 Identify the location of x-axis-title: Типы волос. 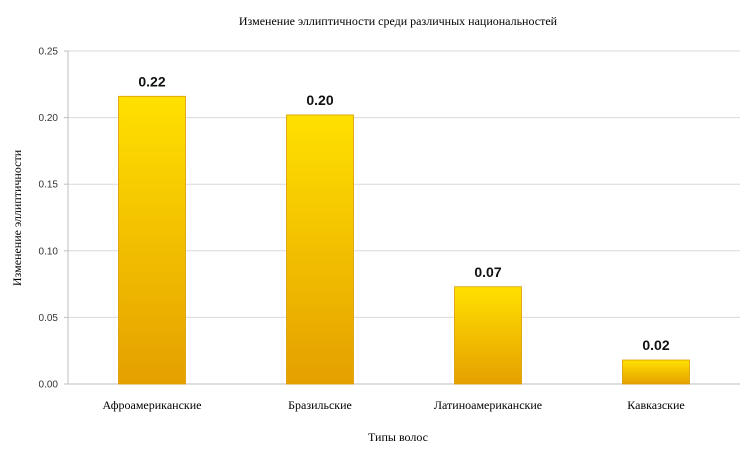
(398, 437).